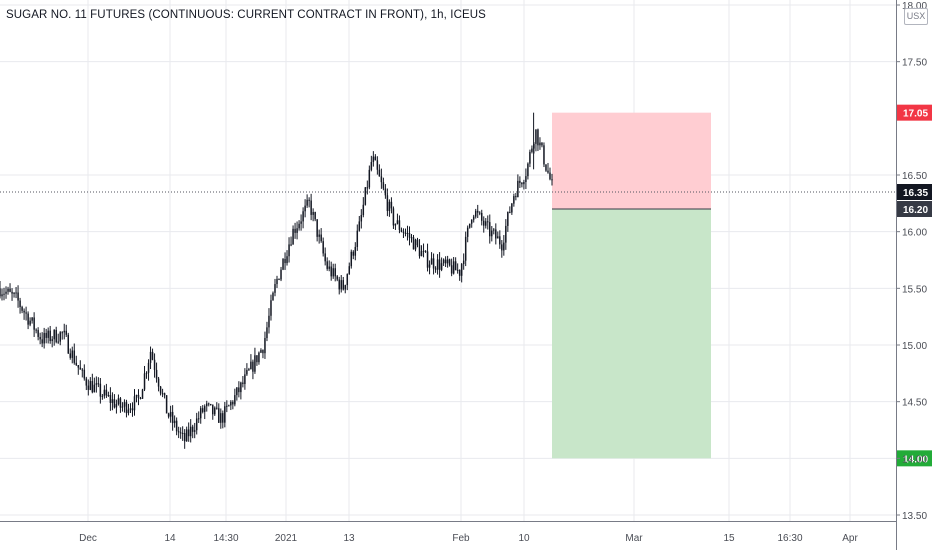 The height and width of the screenshot is (555, 932). I want to click on stop-loss-zone, so click(631, 160).